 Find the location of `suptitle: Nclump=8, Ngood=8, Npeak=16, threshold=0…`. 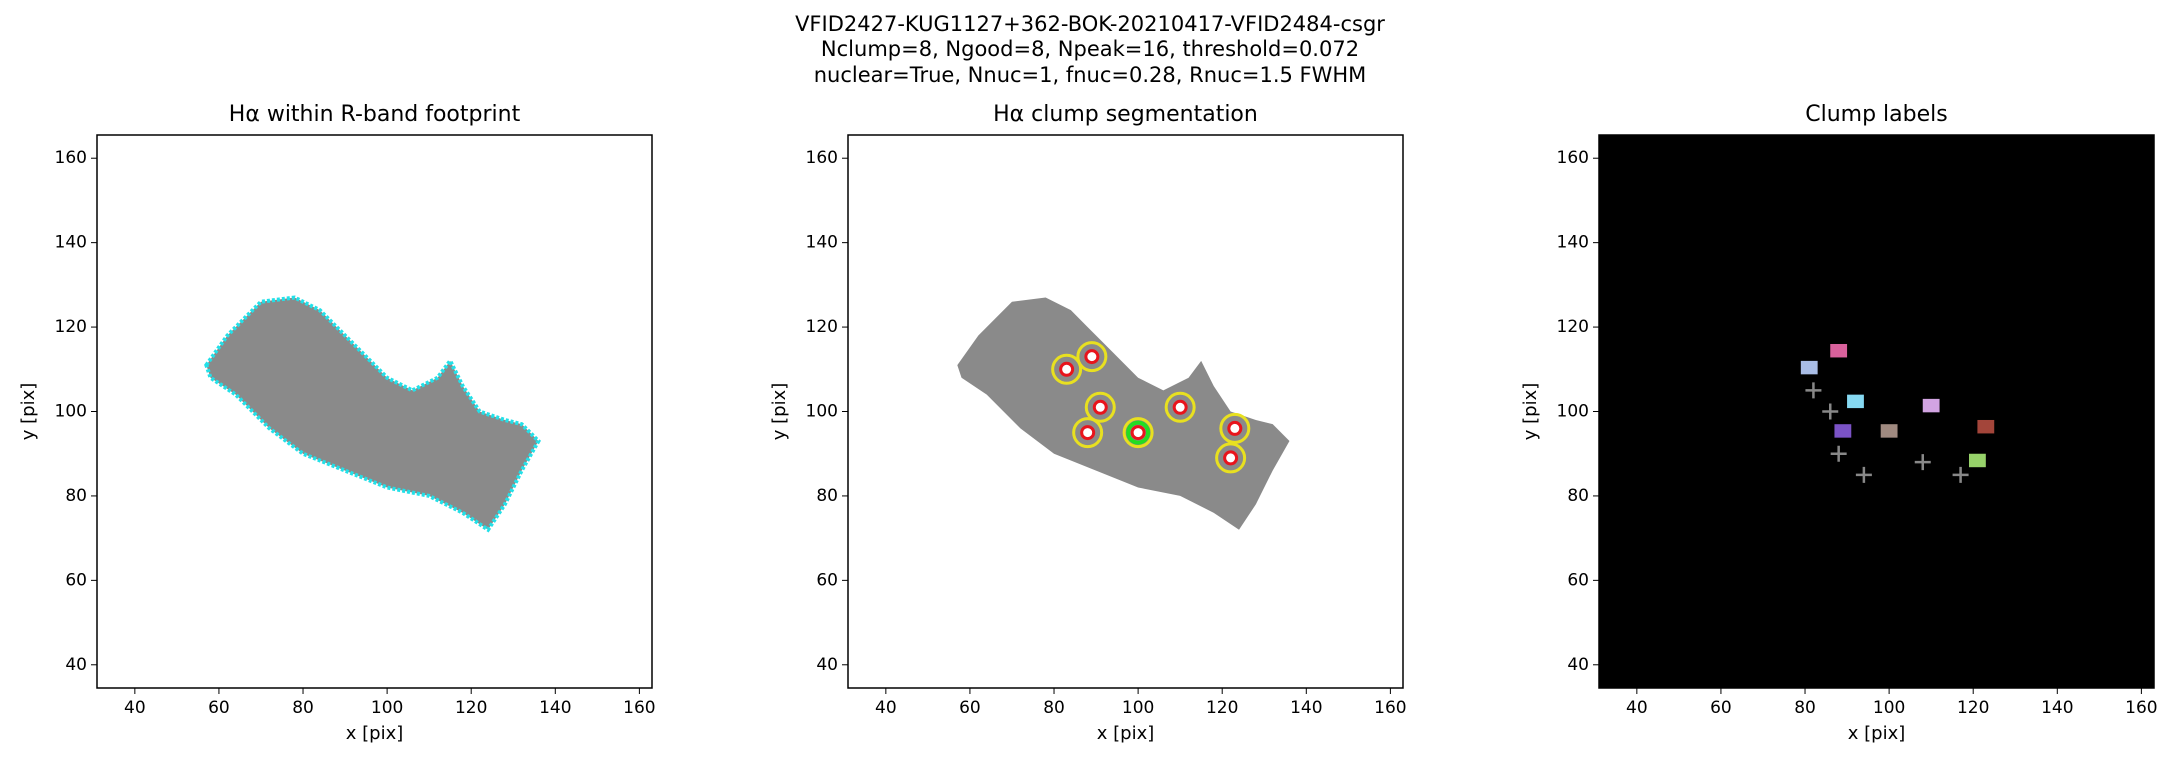

suptitle: Nclump=8, Ngood=8, Npeak=16, threshold=0… is located at coordinates (1090, 49).